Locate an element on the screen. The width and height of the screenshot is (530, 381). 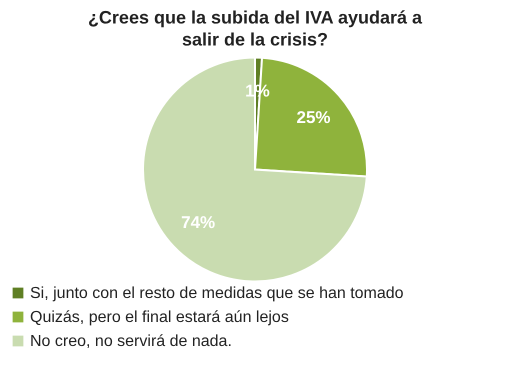
legend-label: Si, junto con el resto de medidas que se han tomado is located at coordinates (217, 293).